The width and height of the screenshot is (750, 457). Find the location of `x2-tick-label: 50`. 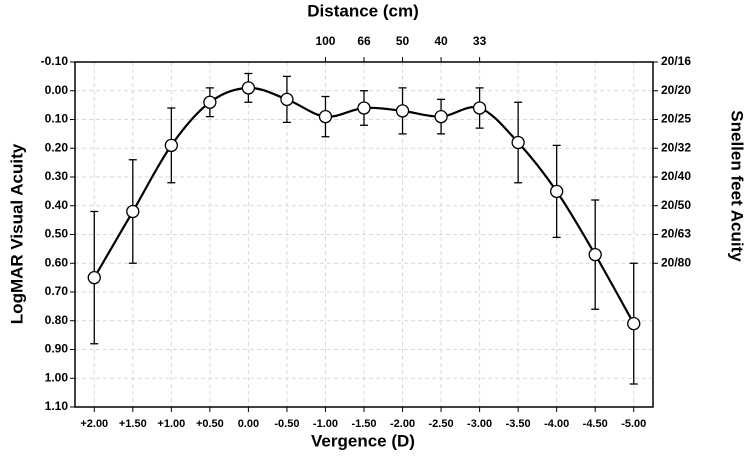

x2-tick-label: 50 is located at coordinates (403, 41).